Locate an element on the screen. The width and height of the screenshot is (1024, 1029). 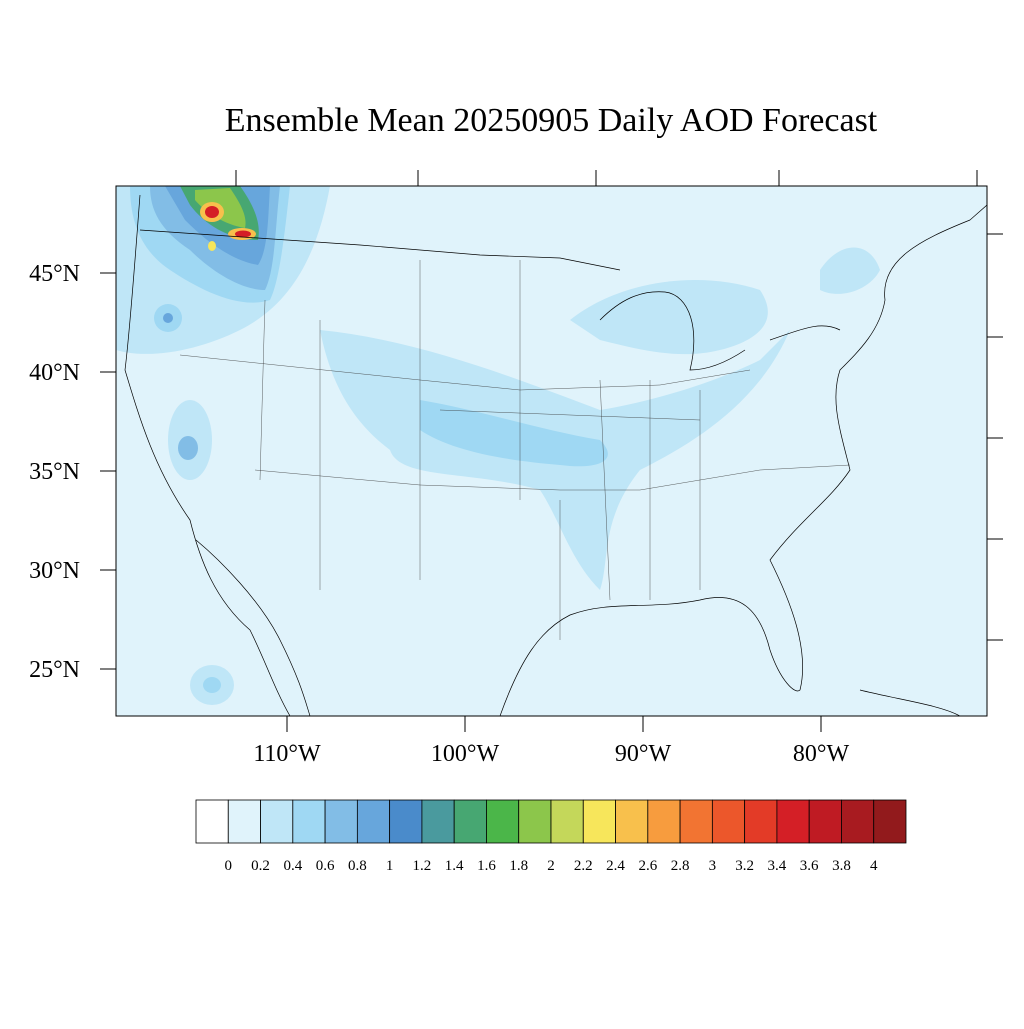
lat-label: 30°N is located at coordinates (54, 571).